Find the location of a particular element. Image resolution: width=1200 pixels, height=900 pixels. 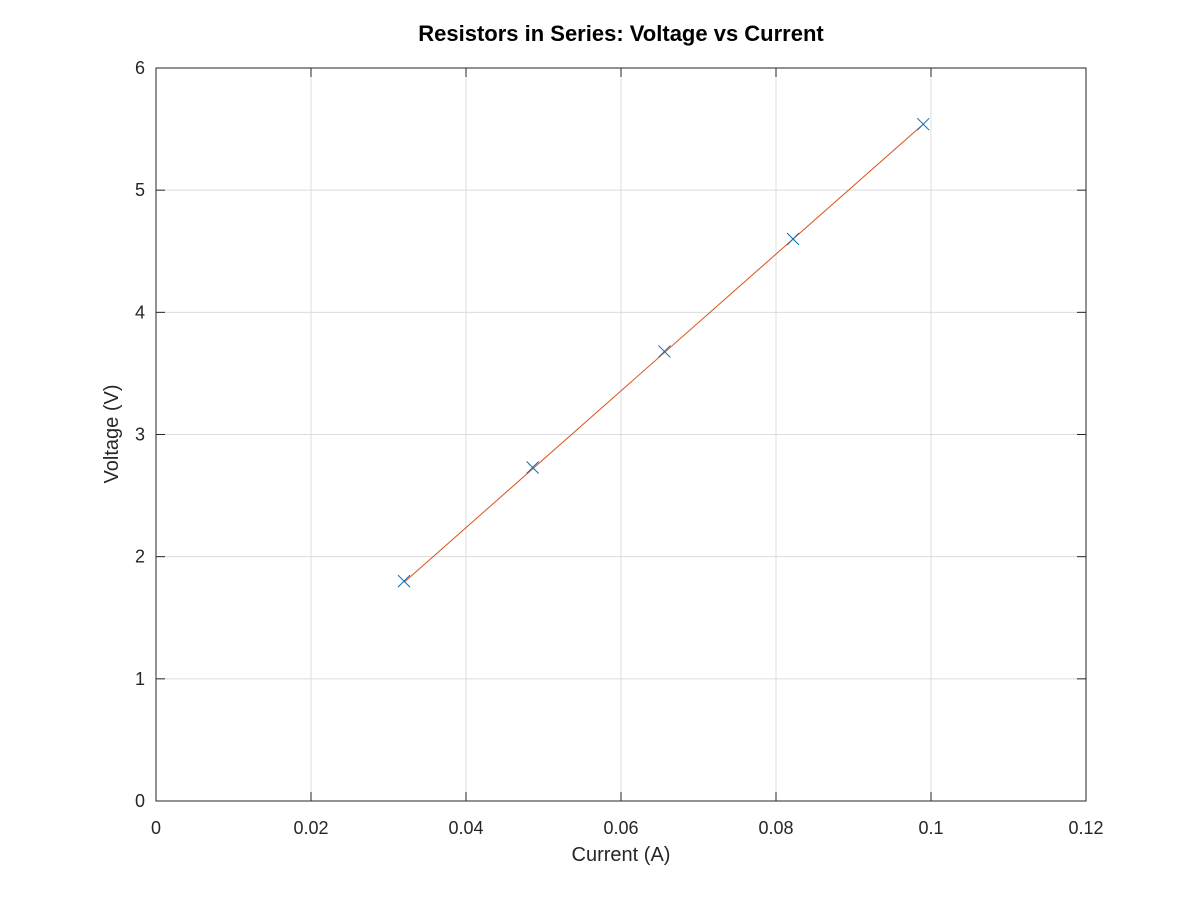

x-tick-label: 0.08 is located at coordinates (775, 828).